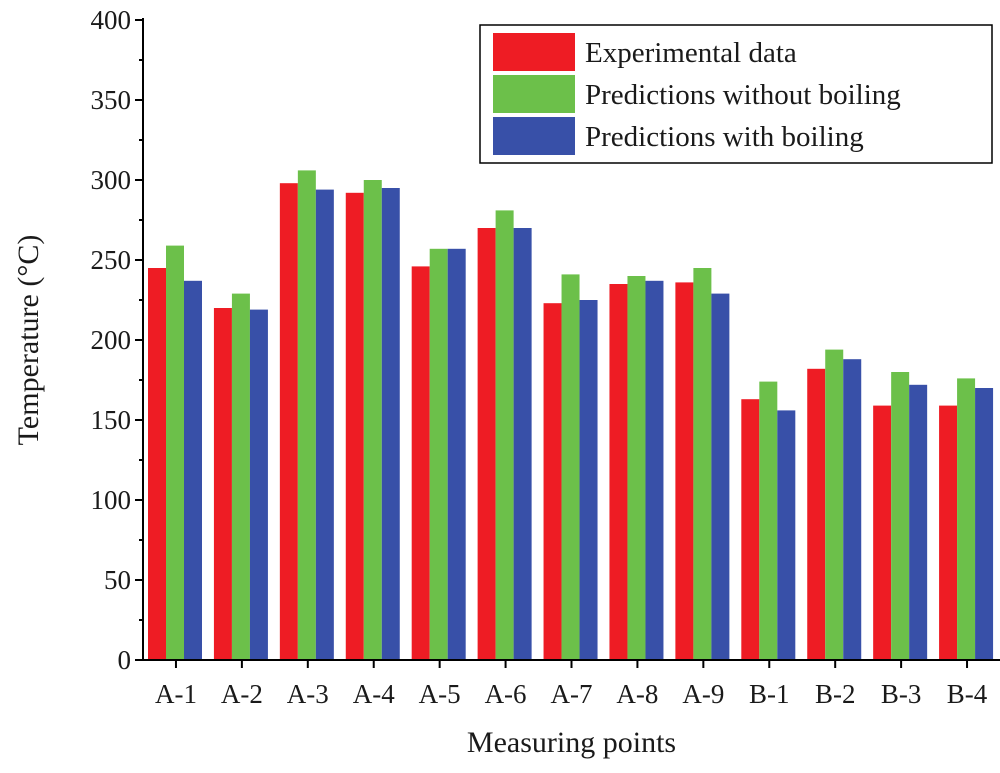 Image resolution: width=1000 pixels, height=773 pixels. I want to click on x-tick-label: A-5, so click(440, 694).